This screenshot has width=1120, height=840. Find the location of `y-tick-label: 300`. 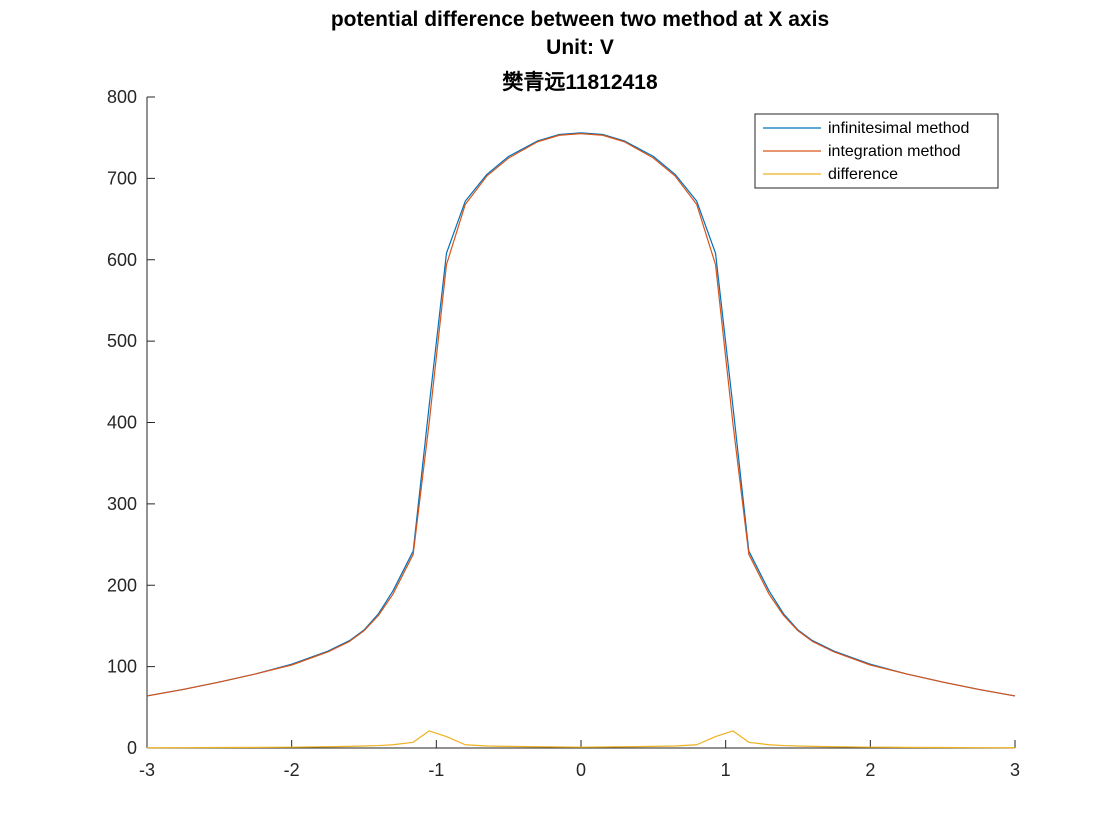

y-tick-label: 300 is located at coordinates (122, 504).